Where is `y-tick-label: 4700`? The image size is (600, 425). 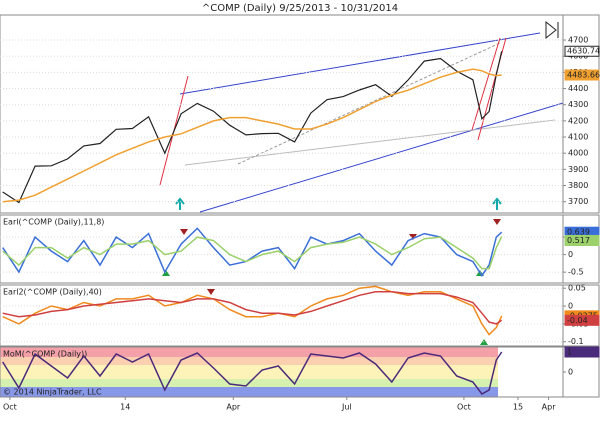 y-tick-label: 4700 is located at coordinates (578, 40).